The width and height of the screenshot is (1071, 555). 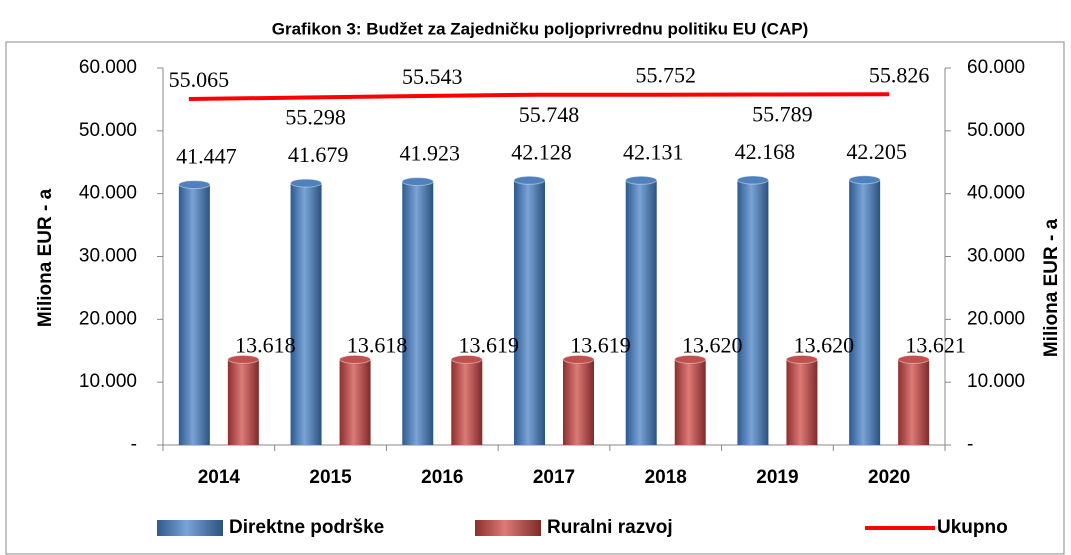 I want to click on data-label: 55.298, so click(x=315, y=117).